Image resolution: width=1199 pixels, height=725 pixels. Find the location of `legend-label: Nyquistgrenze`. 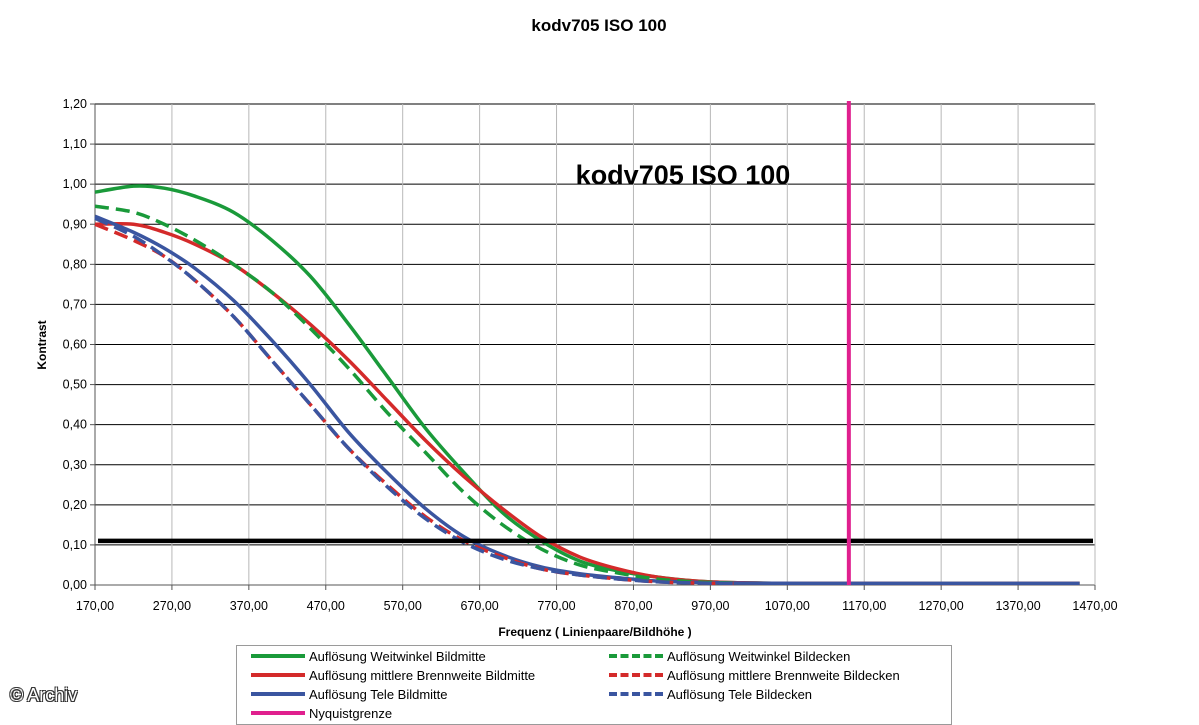

legend-label: Nyquistgrenze is located at coordinates (351, 713).